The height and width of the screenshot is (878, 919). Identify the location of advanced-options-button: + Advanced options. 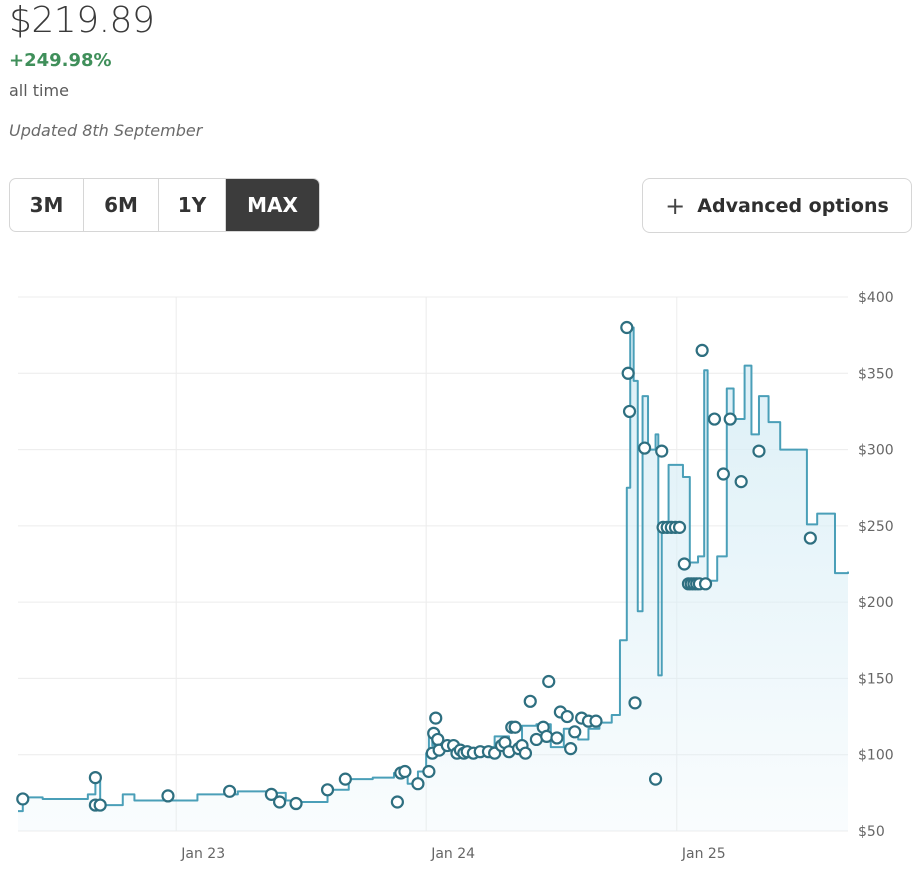
(777, 205).